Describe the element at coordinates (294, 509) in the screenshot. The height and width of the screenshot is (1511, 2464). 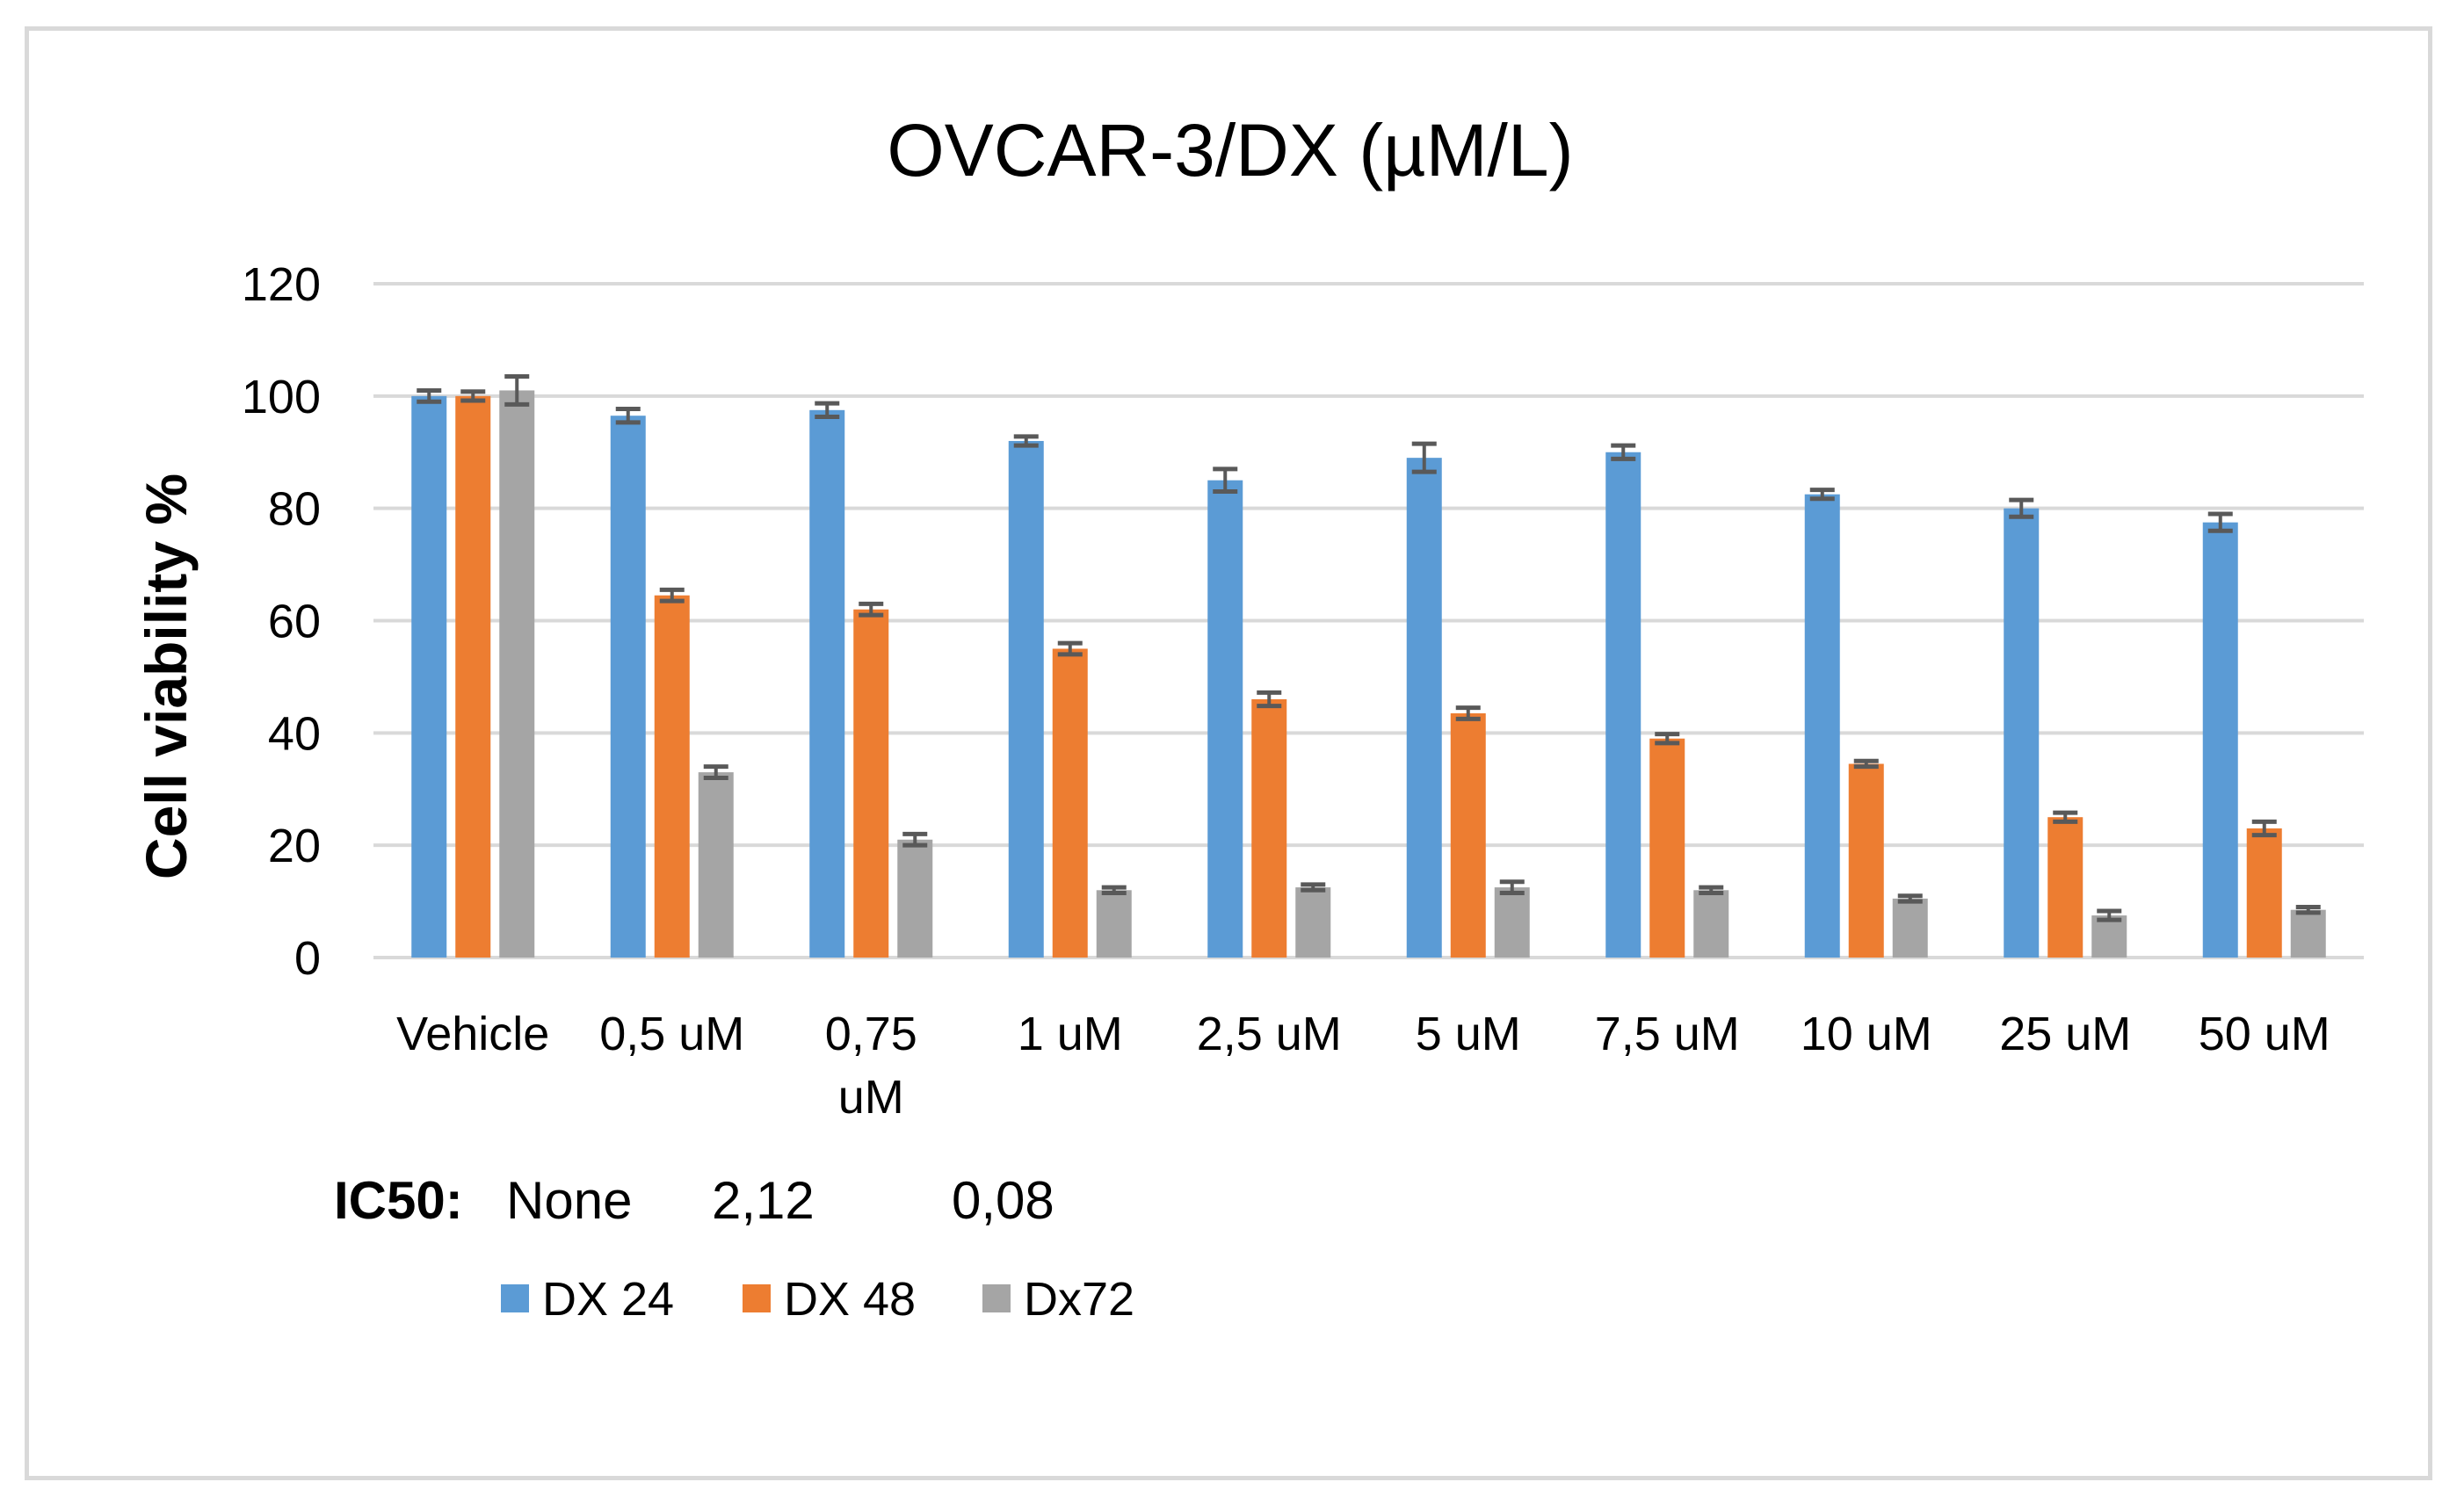
I see `y-tick-label: 80` at that location.